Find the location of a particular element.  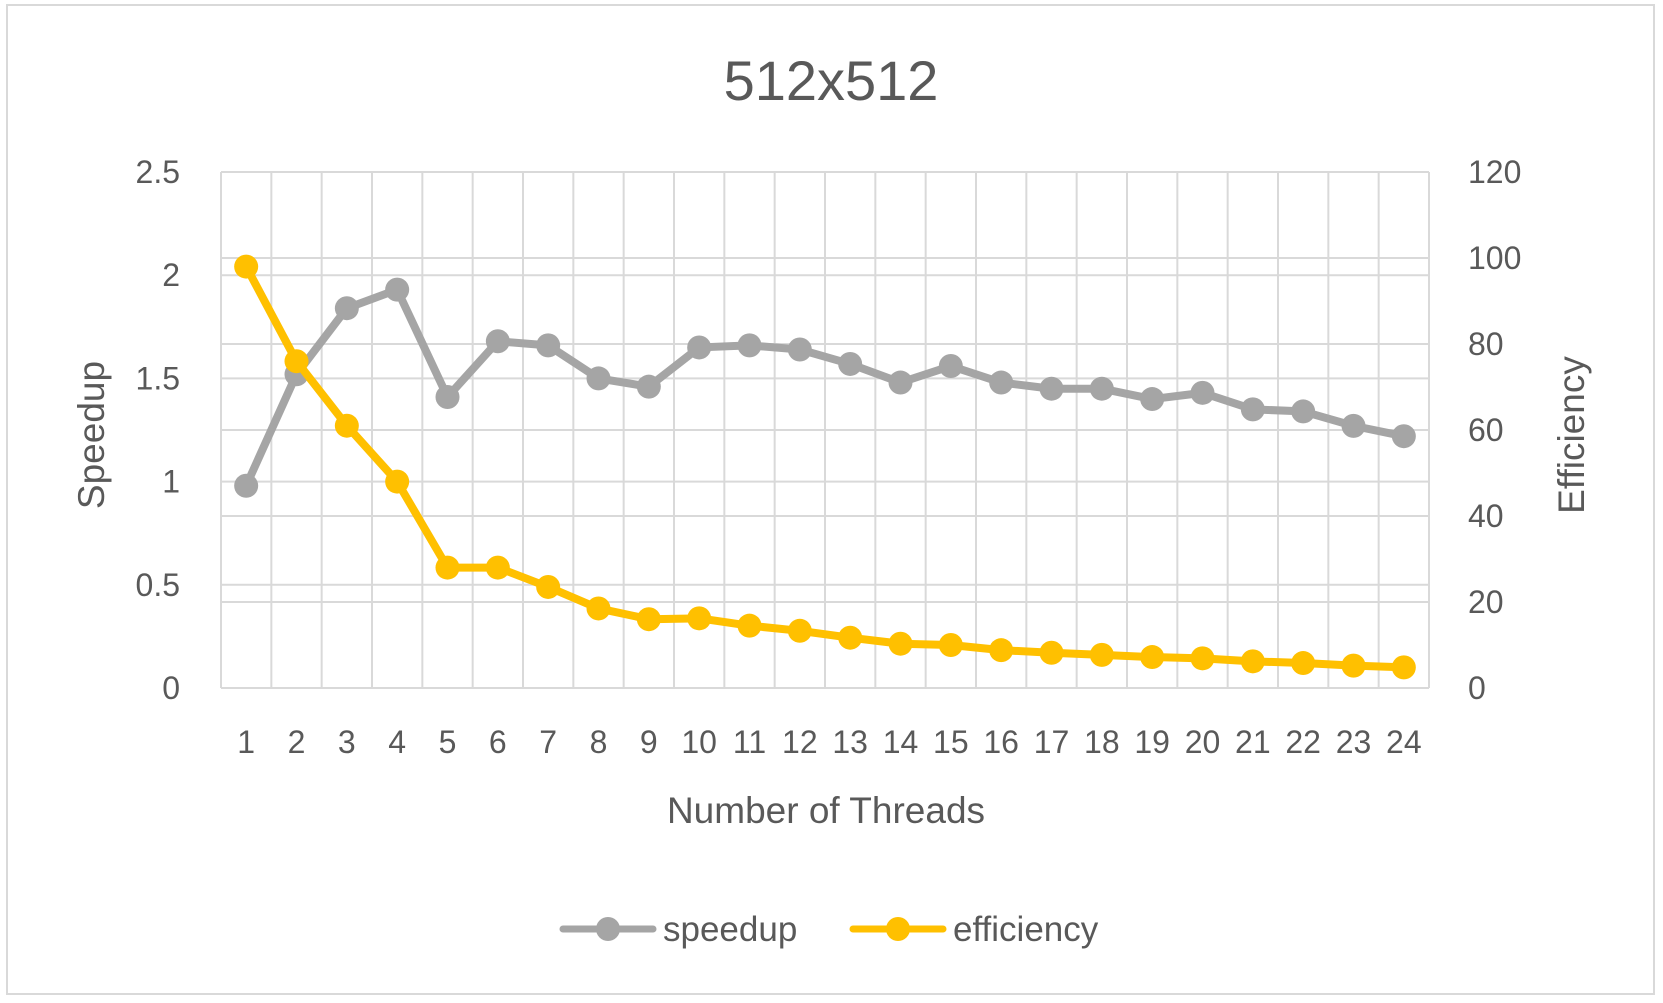

x-tick-label: 18 is located at coordinates (1102, 742).